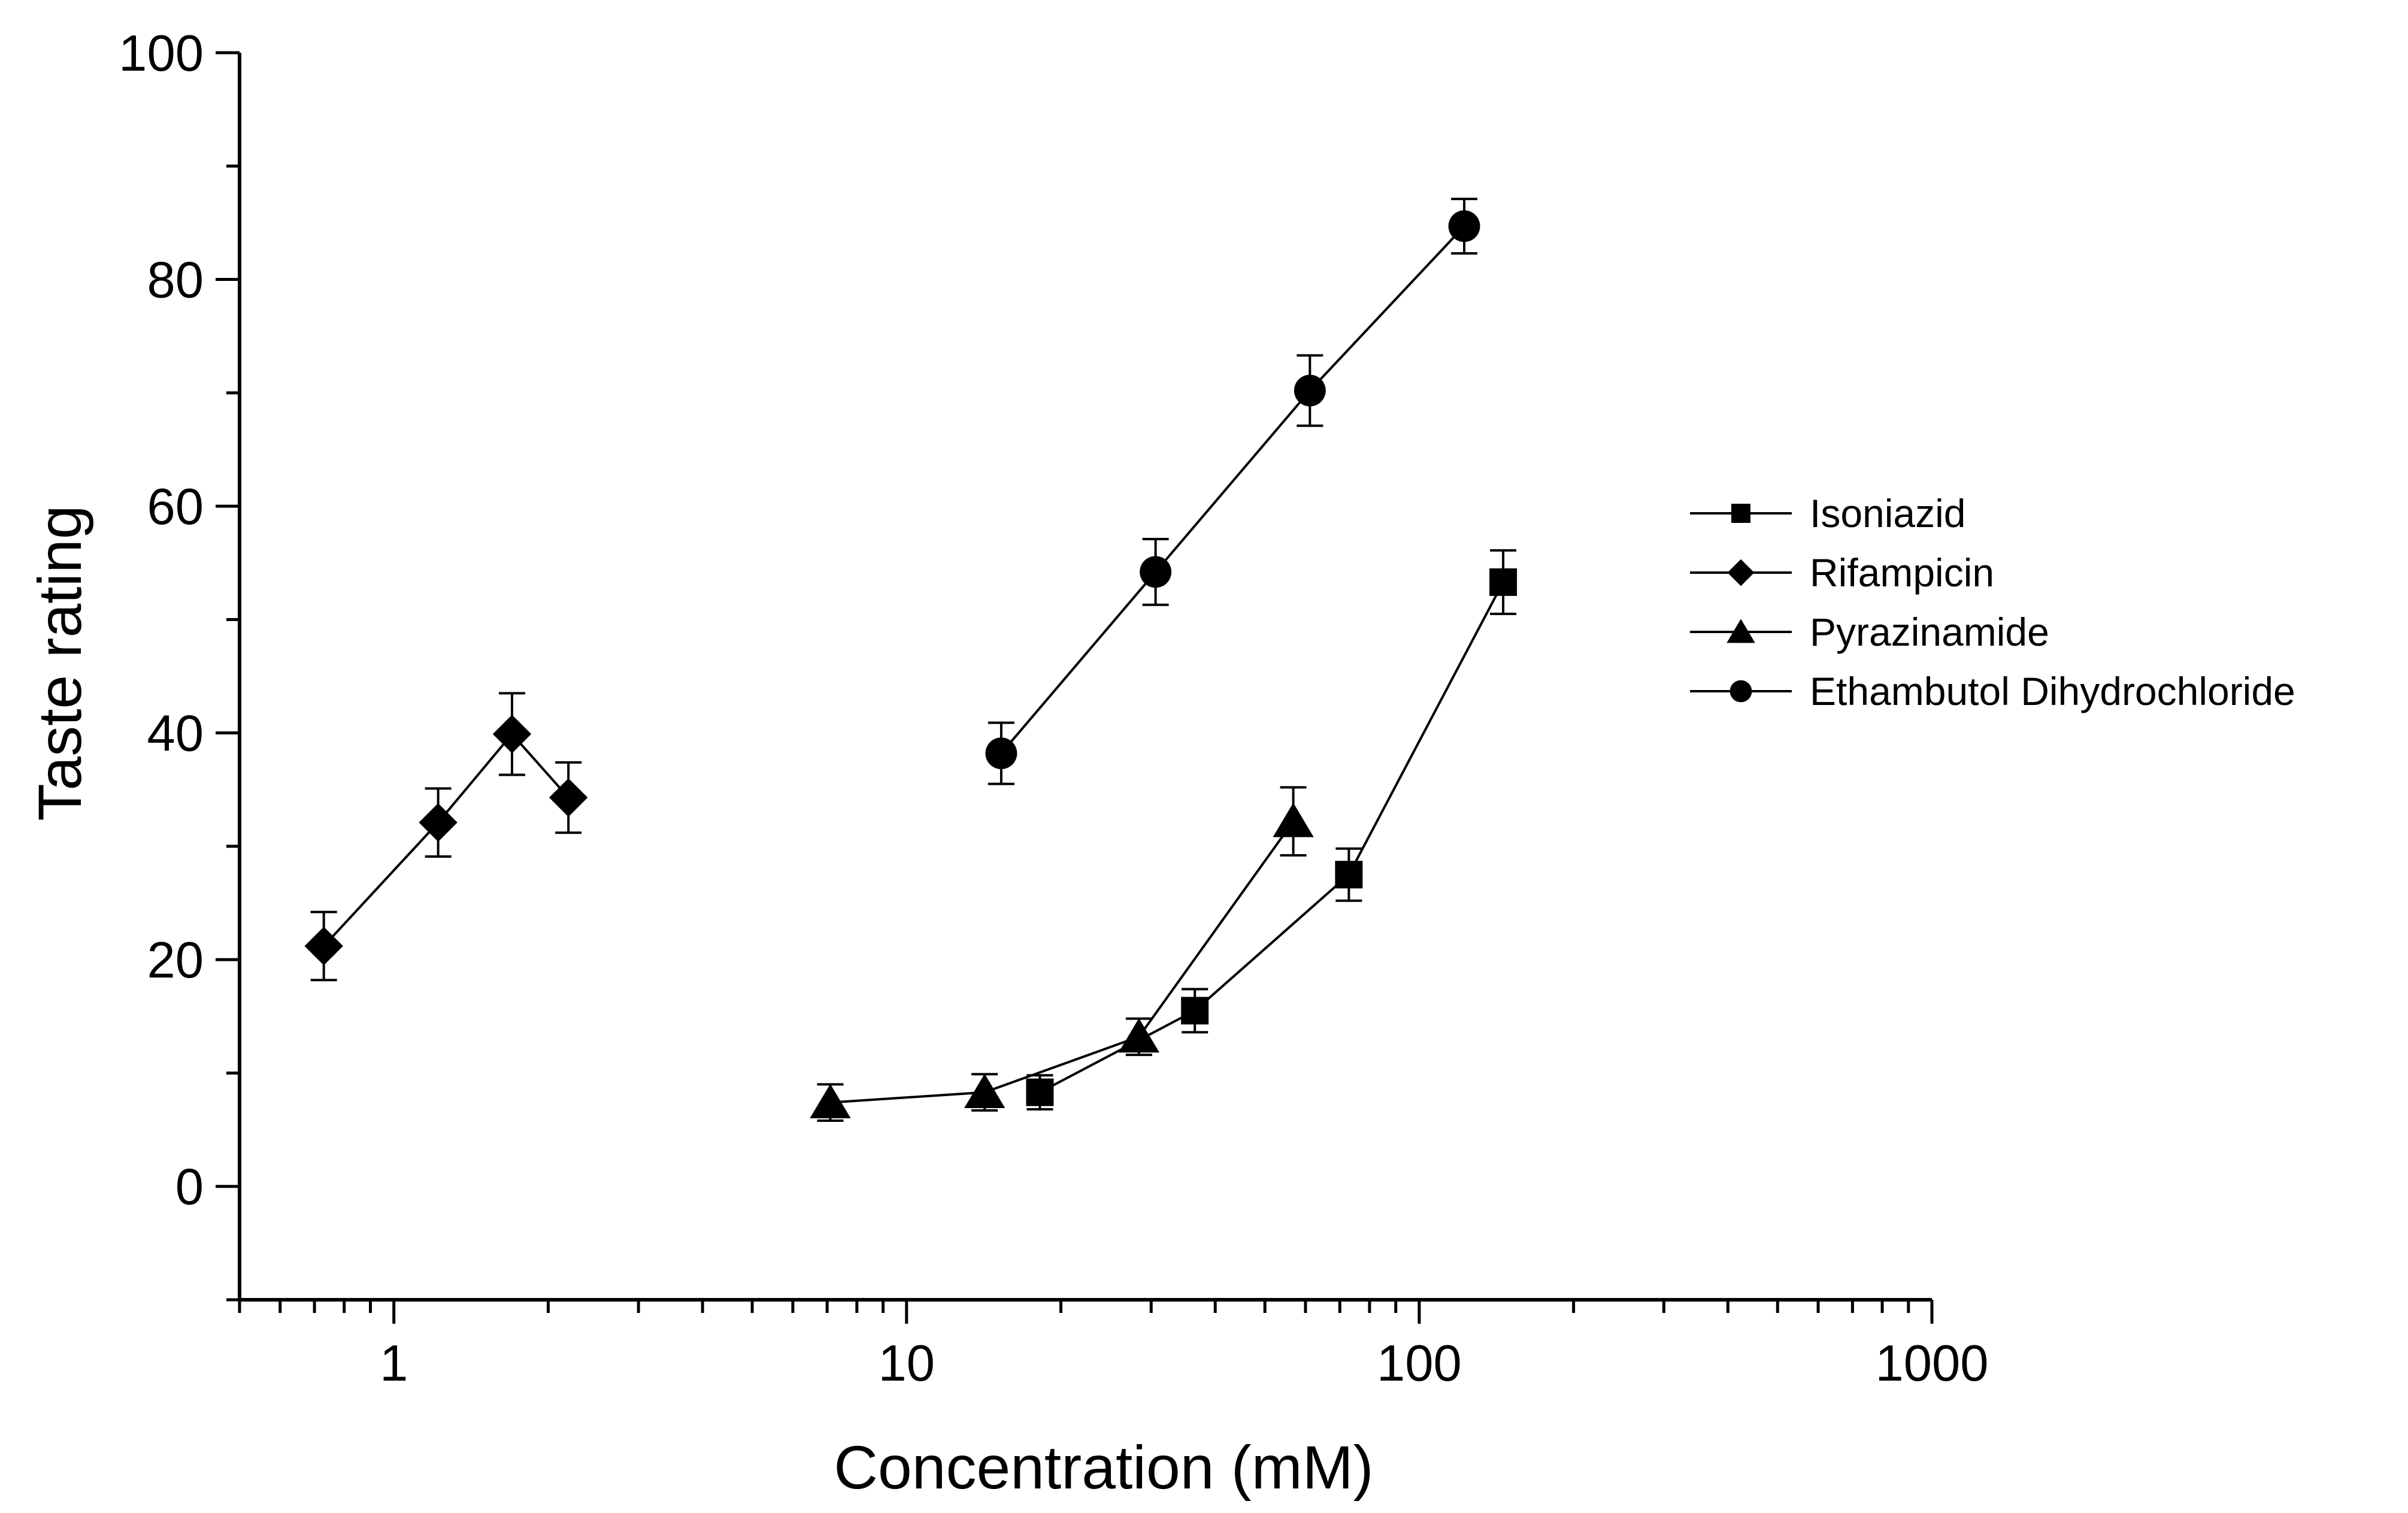 The height and width of the screenshot is (1513, 2408). I want to click on x-axis-title: Concentration (mM), so click(1103, 1467).